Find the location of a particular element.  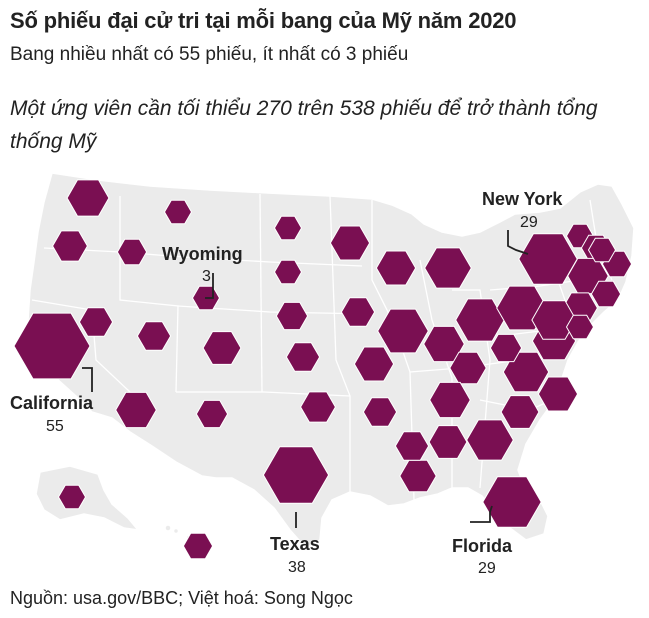

hexagon-co is located at coordinates (222, 348).